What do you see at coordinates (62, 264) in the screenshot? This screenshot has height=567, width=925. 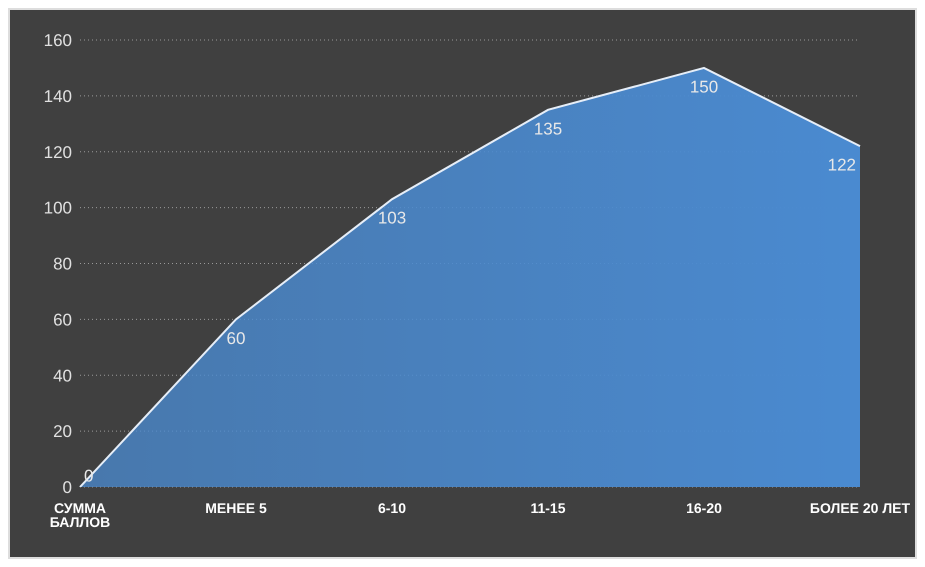 I see `y-tick-label: 80` at bounding box center [62, 264].